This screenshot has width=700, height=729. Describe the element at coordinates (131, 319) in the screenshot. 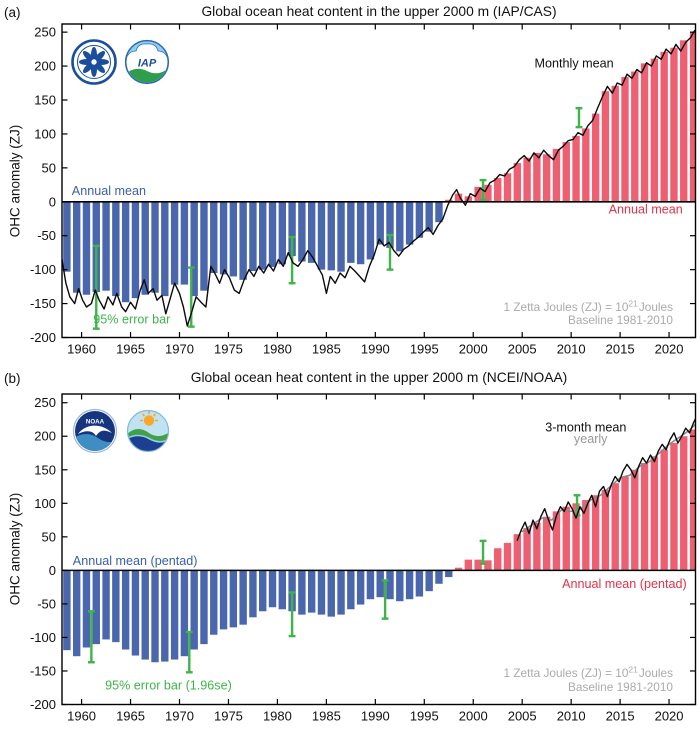

I see `error-bar-label: 95% error bar` at that location.